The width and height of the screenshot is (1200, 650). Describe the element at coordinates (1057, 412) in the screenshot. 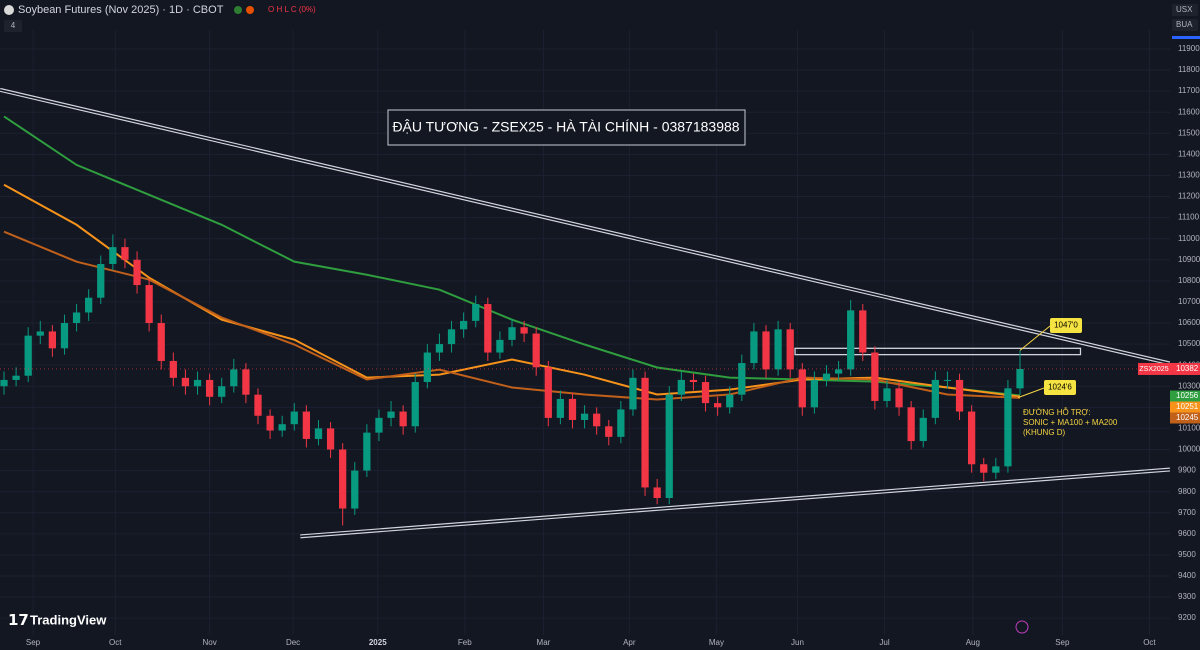

I see `annotation: ĐƯỜNG HỖ TRỢ:` at that location.